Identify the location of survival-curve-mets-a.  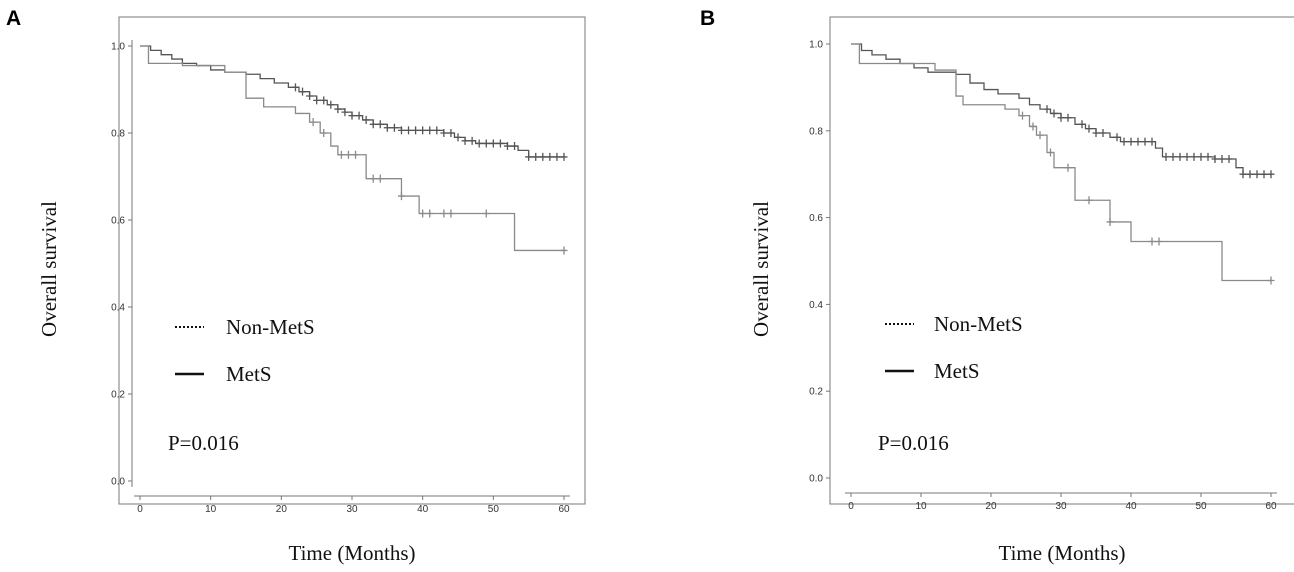
(352, 148).